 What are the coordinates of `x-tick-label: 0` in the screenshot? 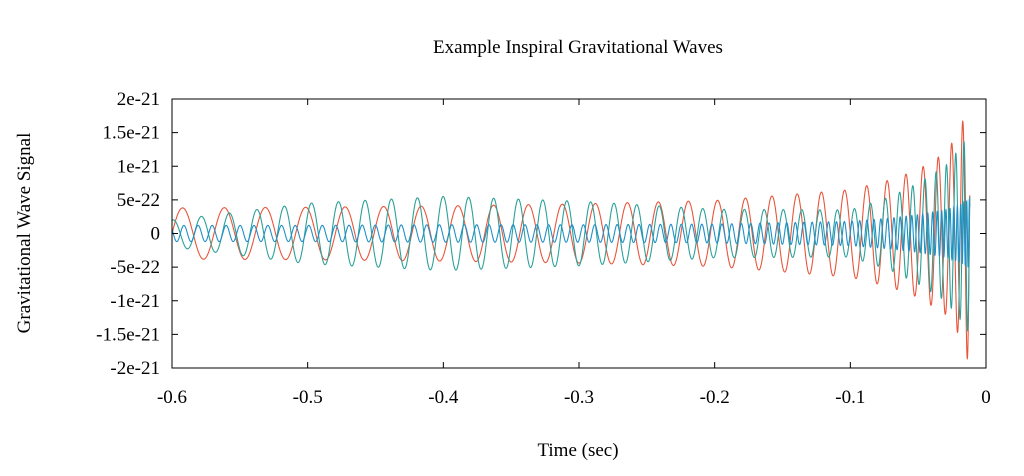 It's located at (986, 397).